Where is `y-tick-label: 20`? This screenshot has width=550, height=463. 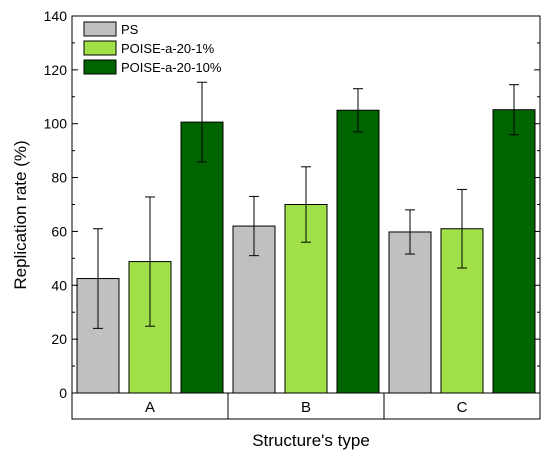
y-tick-label: 20 is located at coordinates (59, 339).